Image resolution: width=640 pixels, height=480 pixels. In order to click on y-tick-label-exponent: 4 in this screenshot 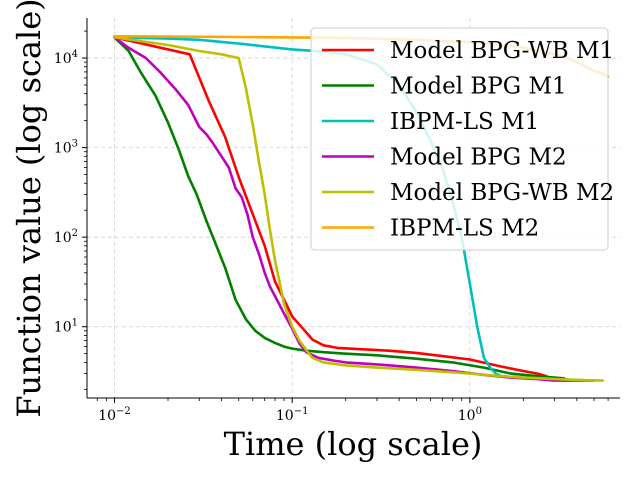, I will do `click(75, 54)`.